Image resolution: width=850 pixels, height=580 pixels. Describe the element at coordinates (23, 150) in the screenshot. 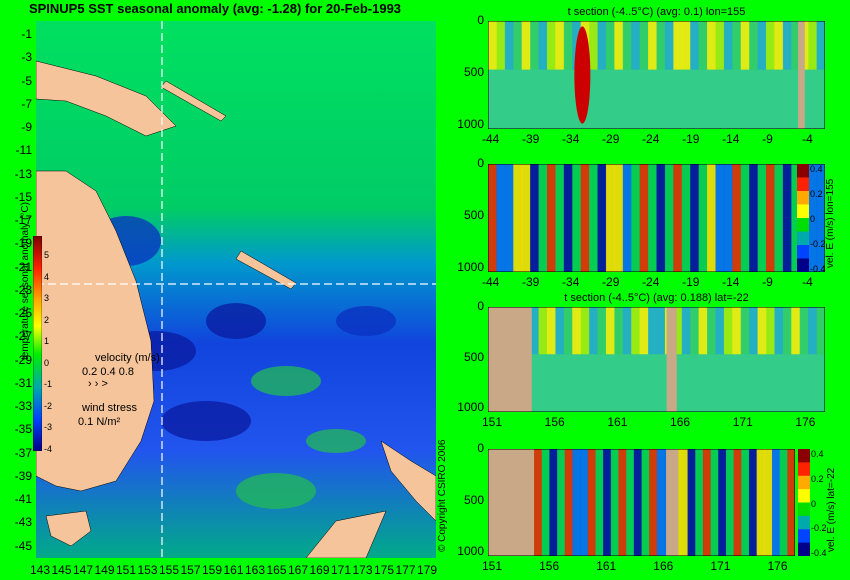

I see `map-y-tick: -11` at that location.